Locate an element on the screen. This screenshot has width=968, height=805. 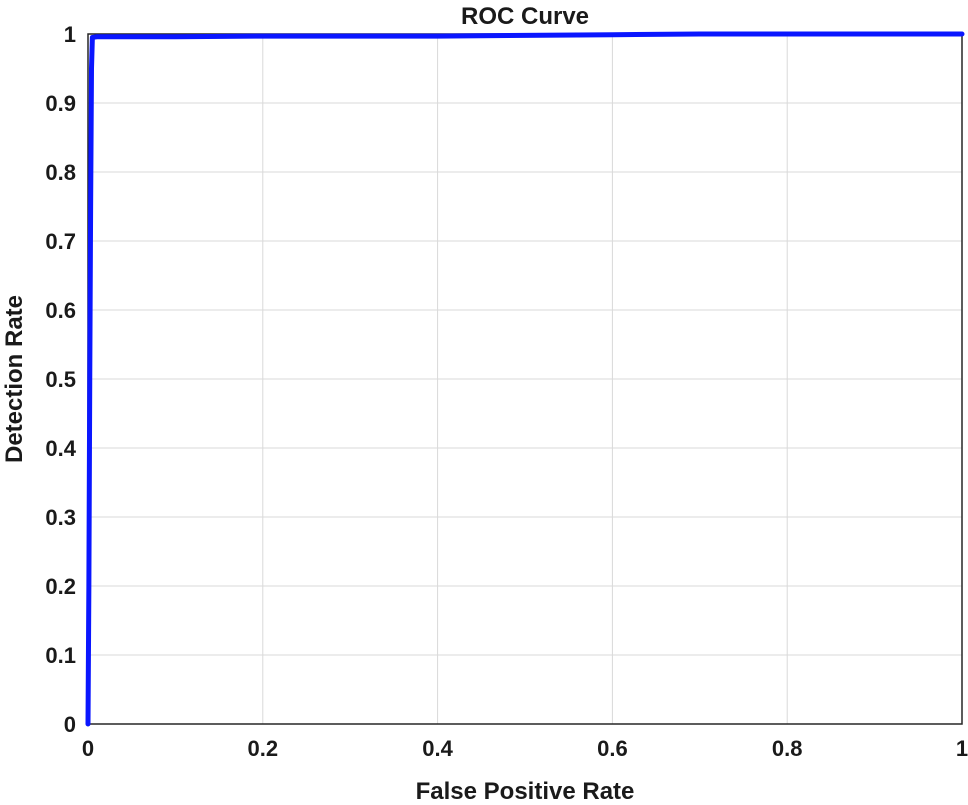
y-tick-label: 0.6 is located at coordinates (60, 310).